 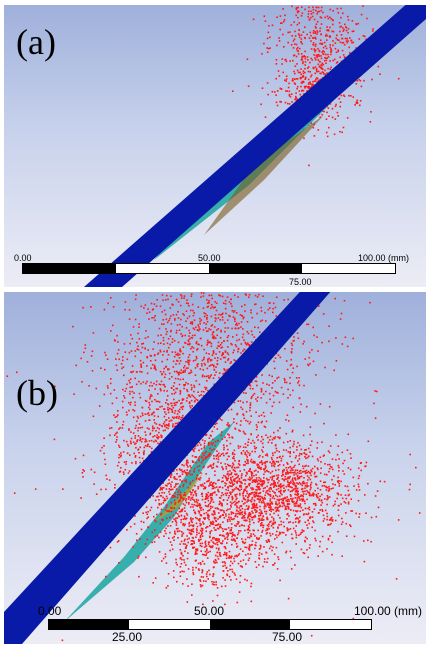 I want to click on scale-a-tick-75: 75.00, so click(x=300, y=282).